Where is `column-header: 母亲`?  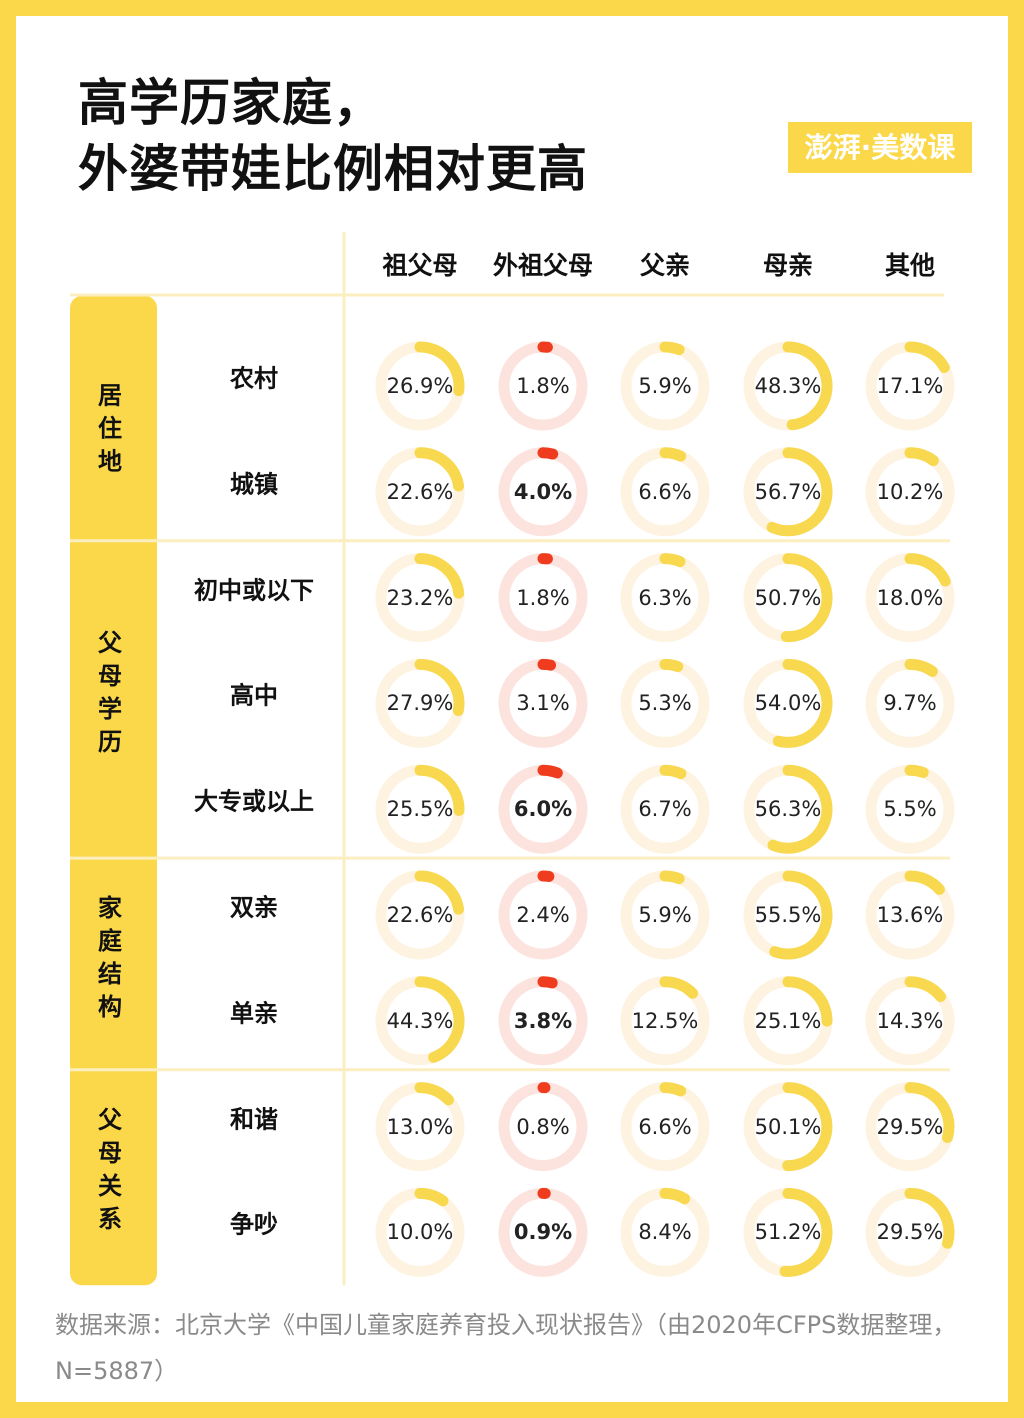 column-header: 母亲 is located at coordinates (788, 265).